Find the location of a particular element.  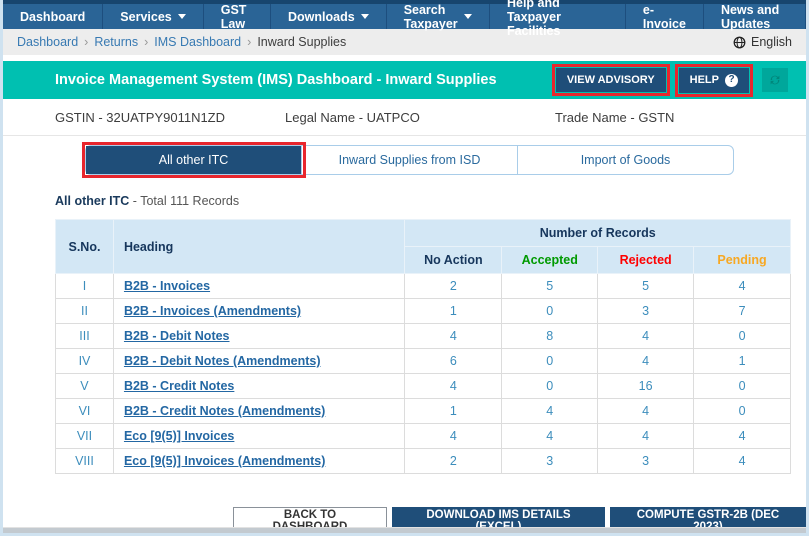

nav-item-e-invoice: e-Invoice is located at coordinates (665, 16).